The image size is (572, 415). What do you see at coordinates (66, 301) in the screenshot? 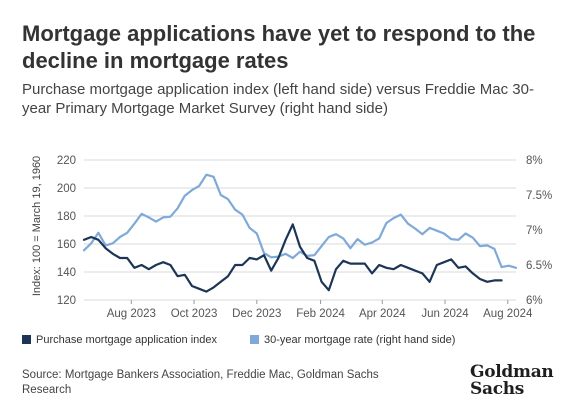
I see `left-tick-label: 120` at bounding box center [66, 301].